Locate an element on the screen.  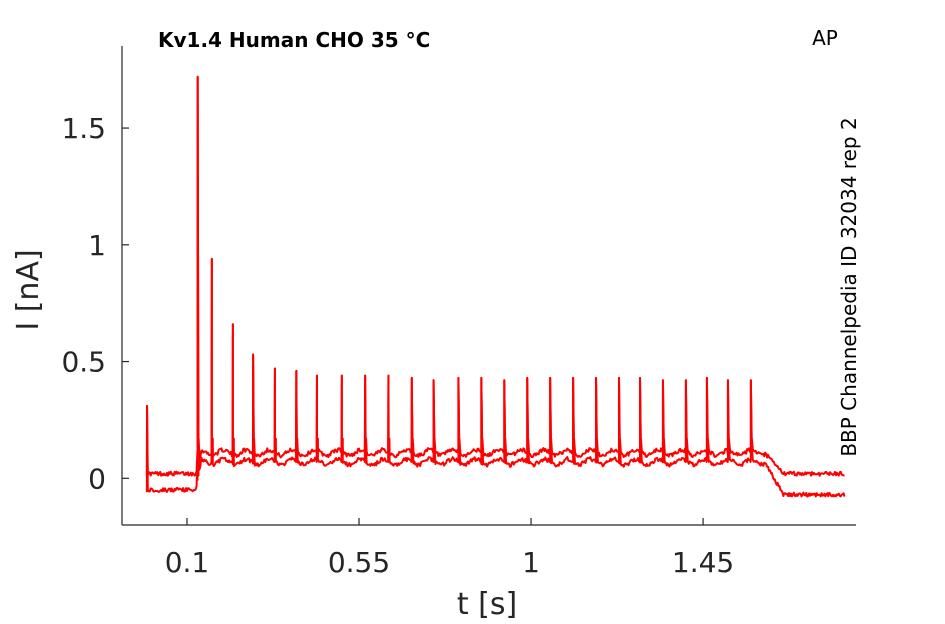
y-tick-label: 0 is located at coordinates (97, 478).